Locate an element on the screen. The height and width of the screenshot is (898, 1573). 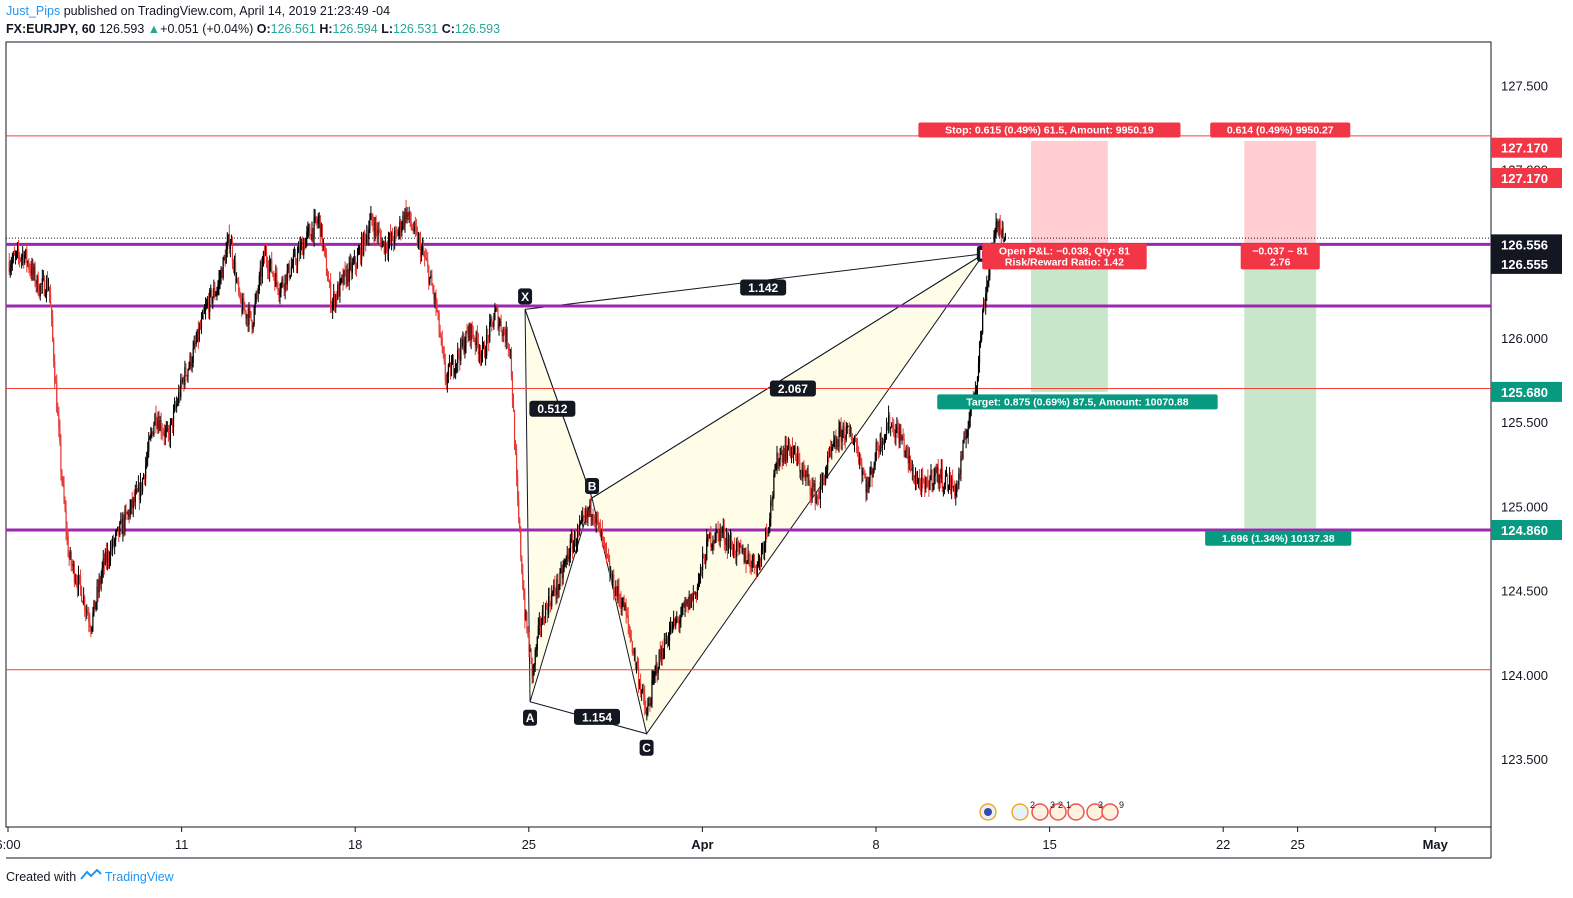
pattern-point-x is located at coordinates (525, 296).